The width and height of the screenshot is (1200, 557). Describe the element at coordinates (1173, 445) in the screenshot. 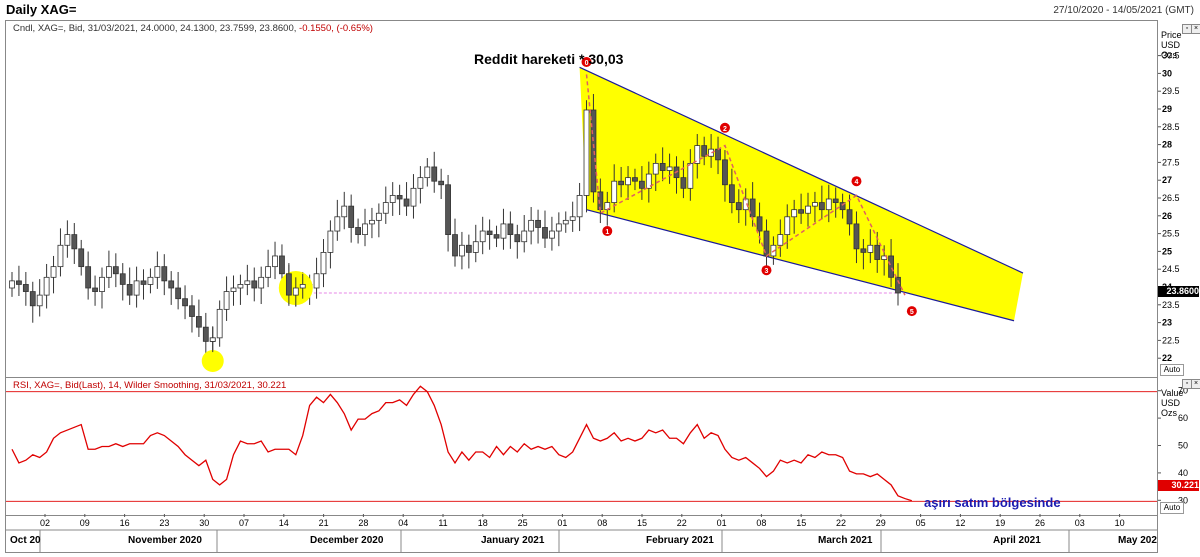

I see `rsi-axis-svg: 30 40 50 60 70` at that location.